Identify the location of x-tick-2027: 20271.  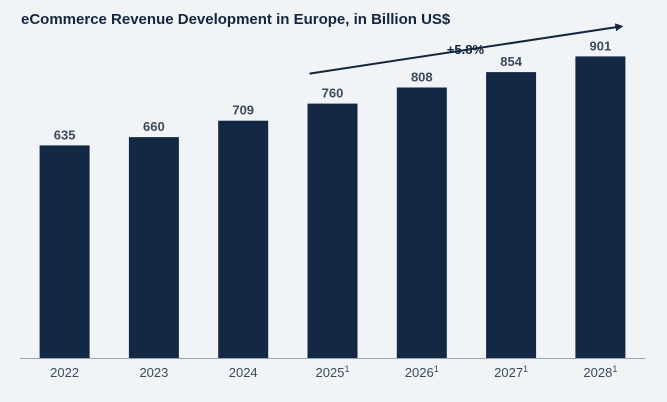
(511, 372).